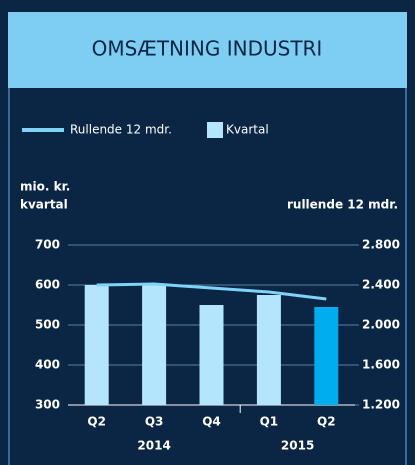 The image size is (415, 465). What do you see at coordinates (45, 187) in the screenshot?
I see `y-axis-label: mio. kr.` at bounding box center [45, 187].